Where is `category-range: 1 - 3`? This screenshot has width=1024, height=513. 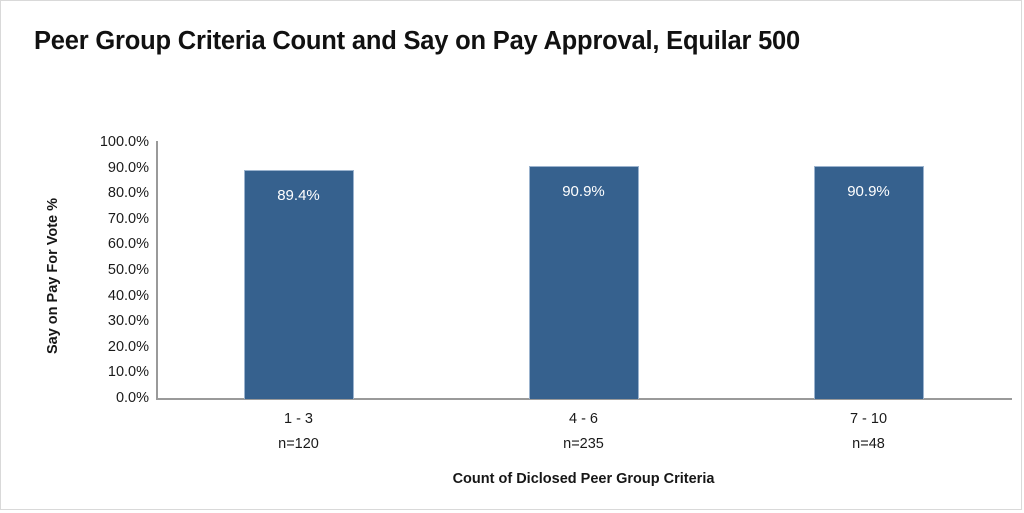 category-range: 1 - 3 is located at coordinates (298, 419).